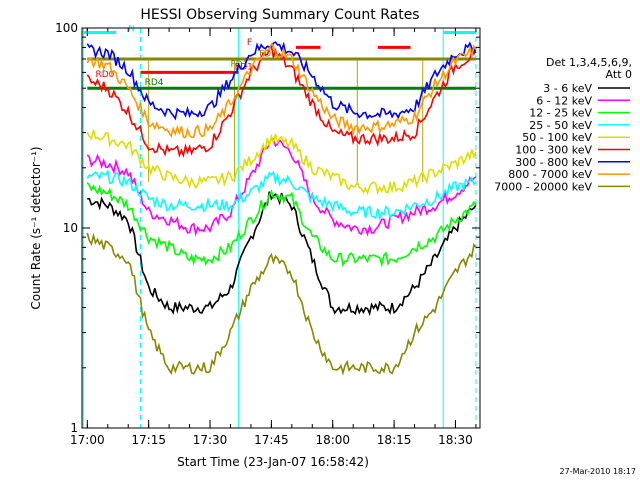  What do you see at coordinates (36, 227) in the screenshot?
I see `y-axis-label: Count Rate (s⁻¹ detector⁻¹)` at bounding box center [36, 227].